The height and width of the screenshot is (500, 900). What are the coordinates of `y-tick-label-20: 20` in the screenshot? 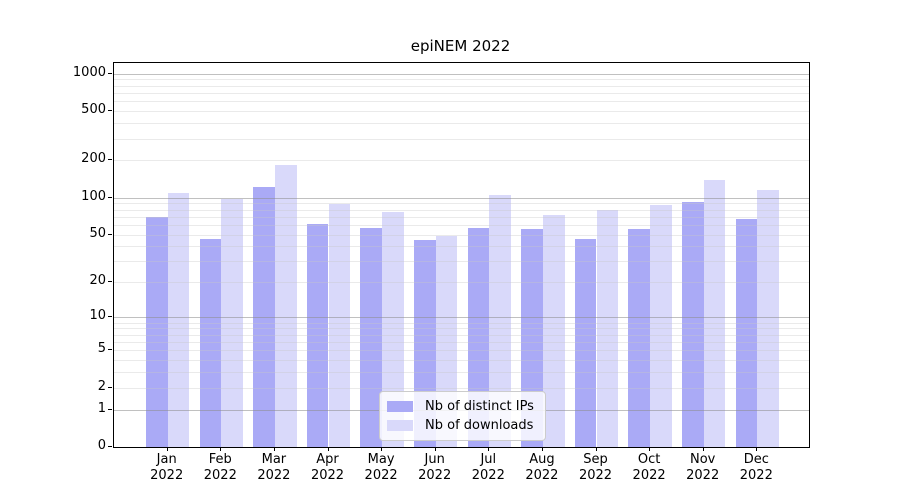 It's located at (97, 281).